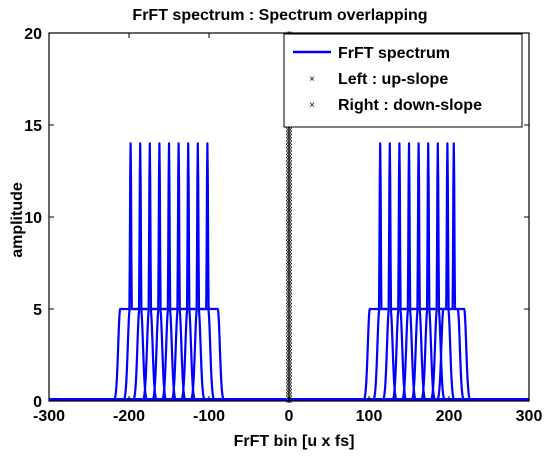 The height and width of the screenshot is (459, 550). Describe the element at coordinates (403, 80) in the screenshot. I see `legend-box` at that location.